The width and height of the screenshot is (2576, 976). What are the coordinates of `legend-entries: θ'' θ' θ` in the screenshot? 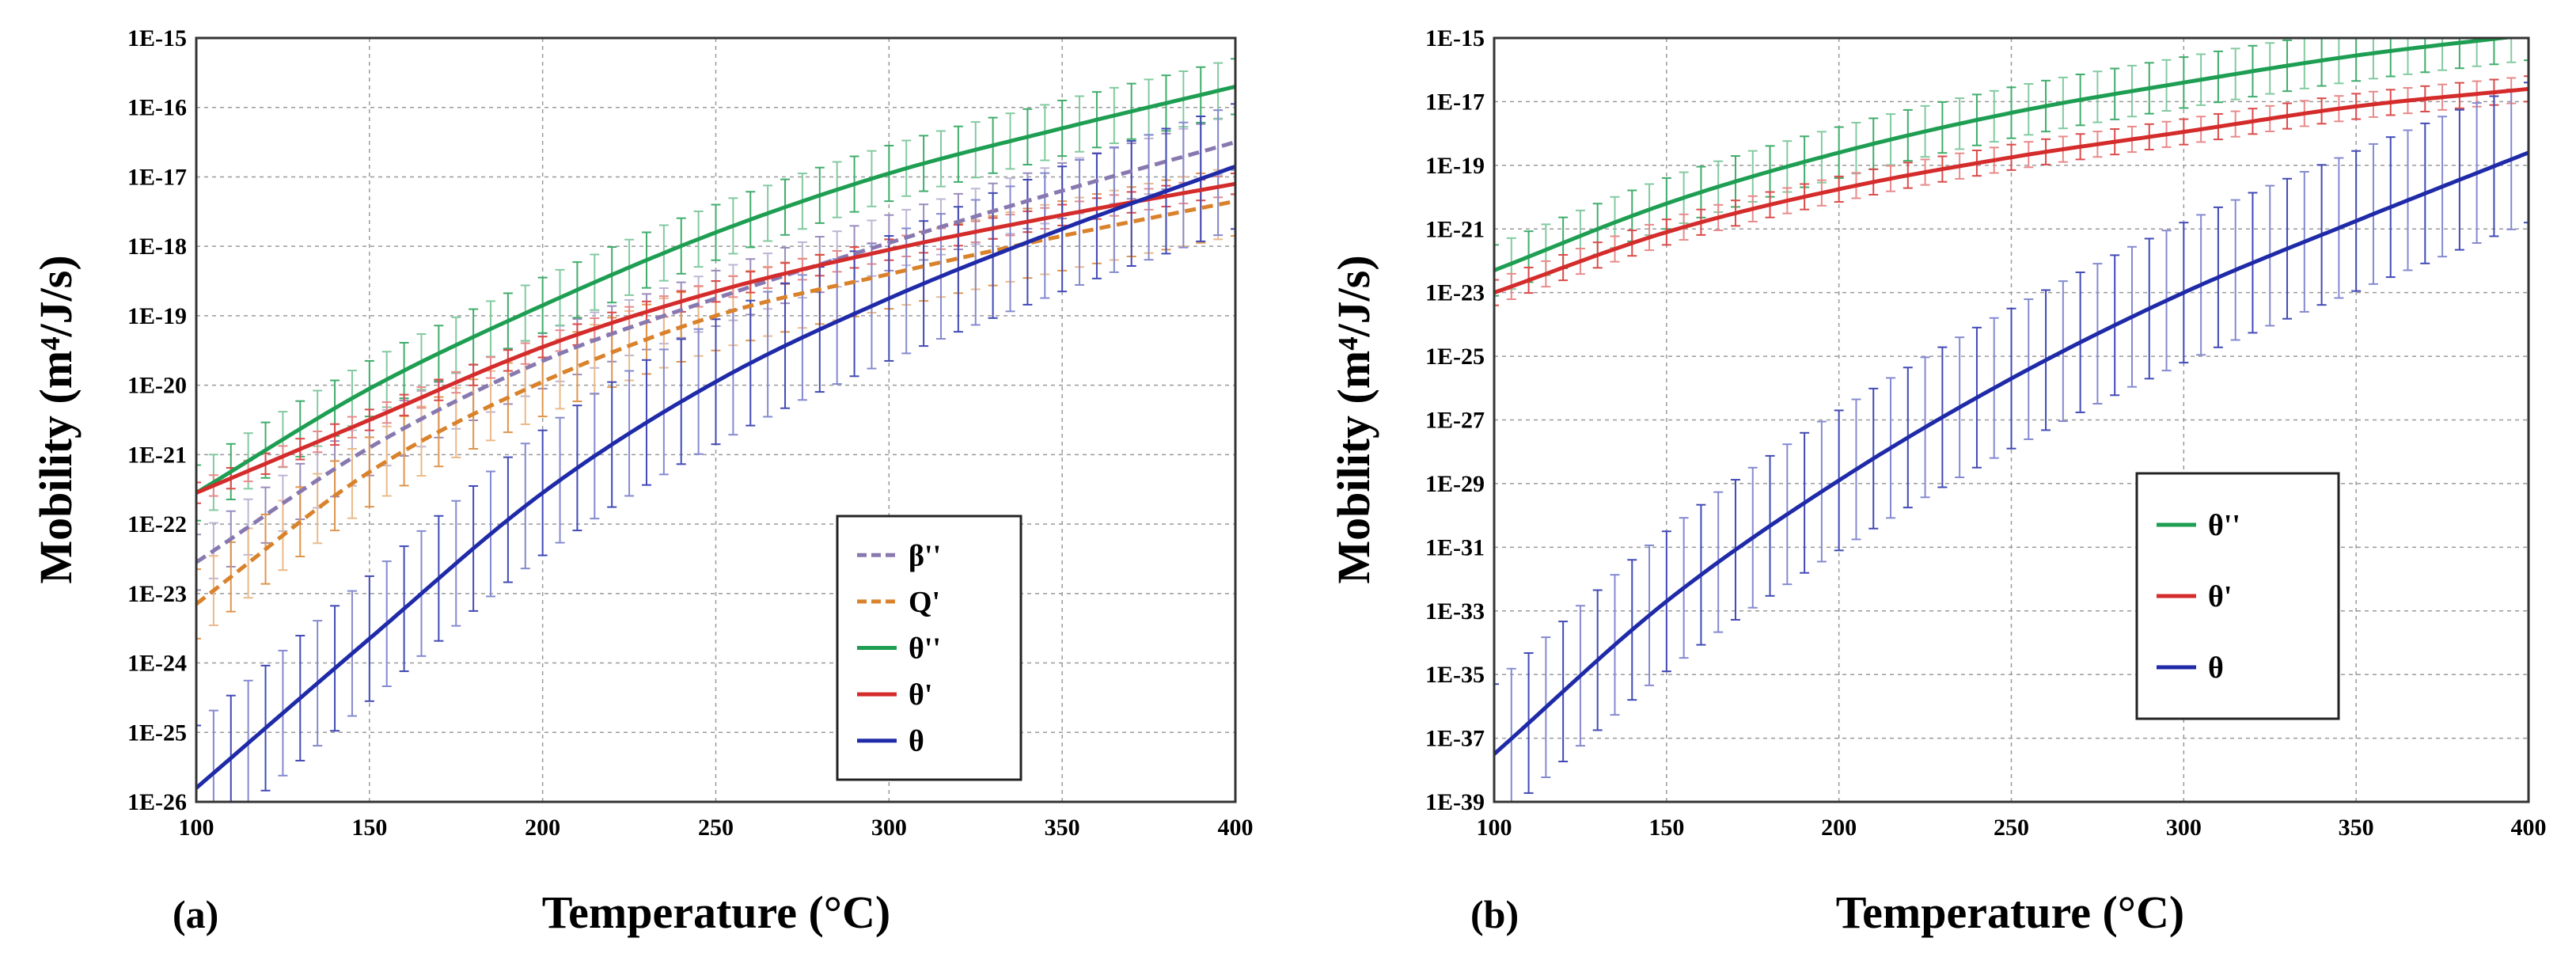 It's located at (2198, 597).